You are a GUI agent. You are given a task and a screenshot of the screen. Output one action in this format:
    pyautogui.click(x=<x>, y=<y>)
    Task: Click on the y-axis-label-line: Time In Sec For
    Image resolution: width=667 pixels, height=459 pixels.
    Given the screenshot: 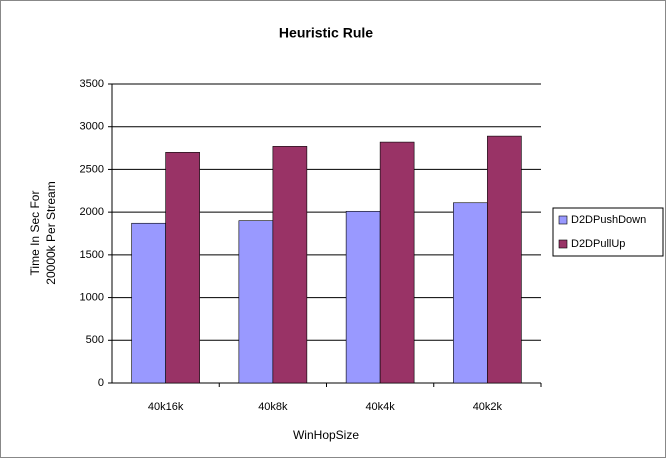 What is the action you would take?
    pyautogui.click(x=35, y=233)
    